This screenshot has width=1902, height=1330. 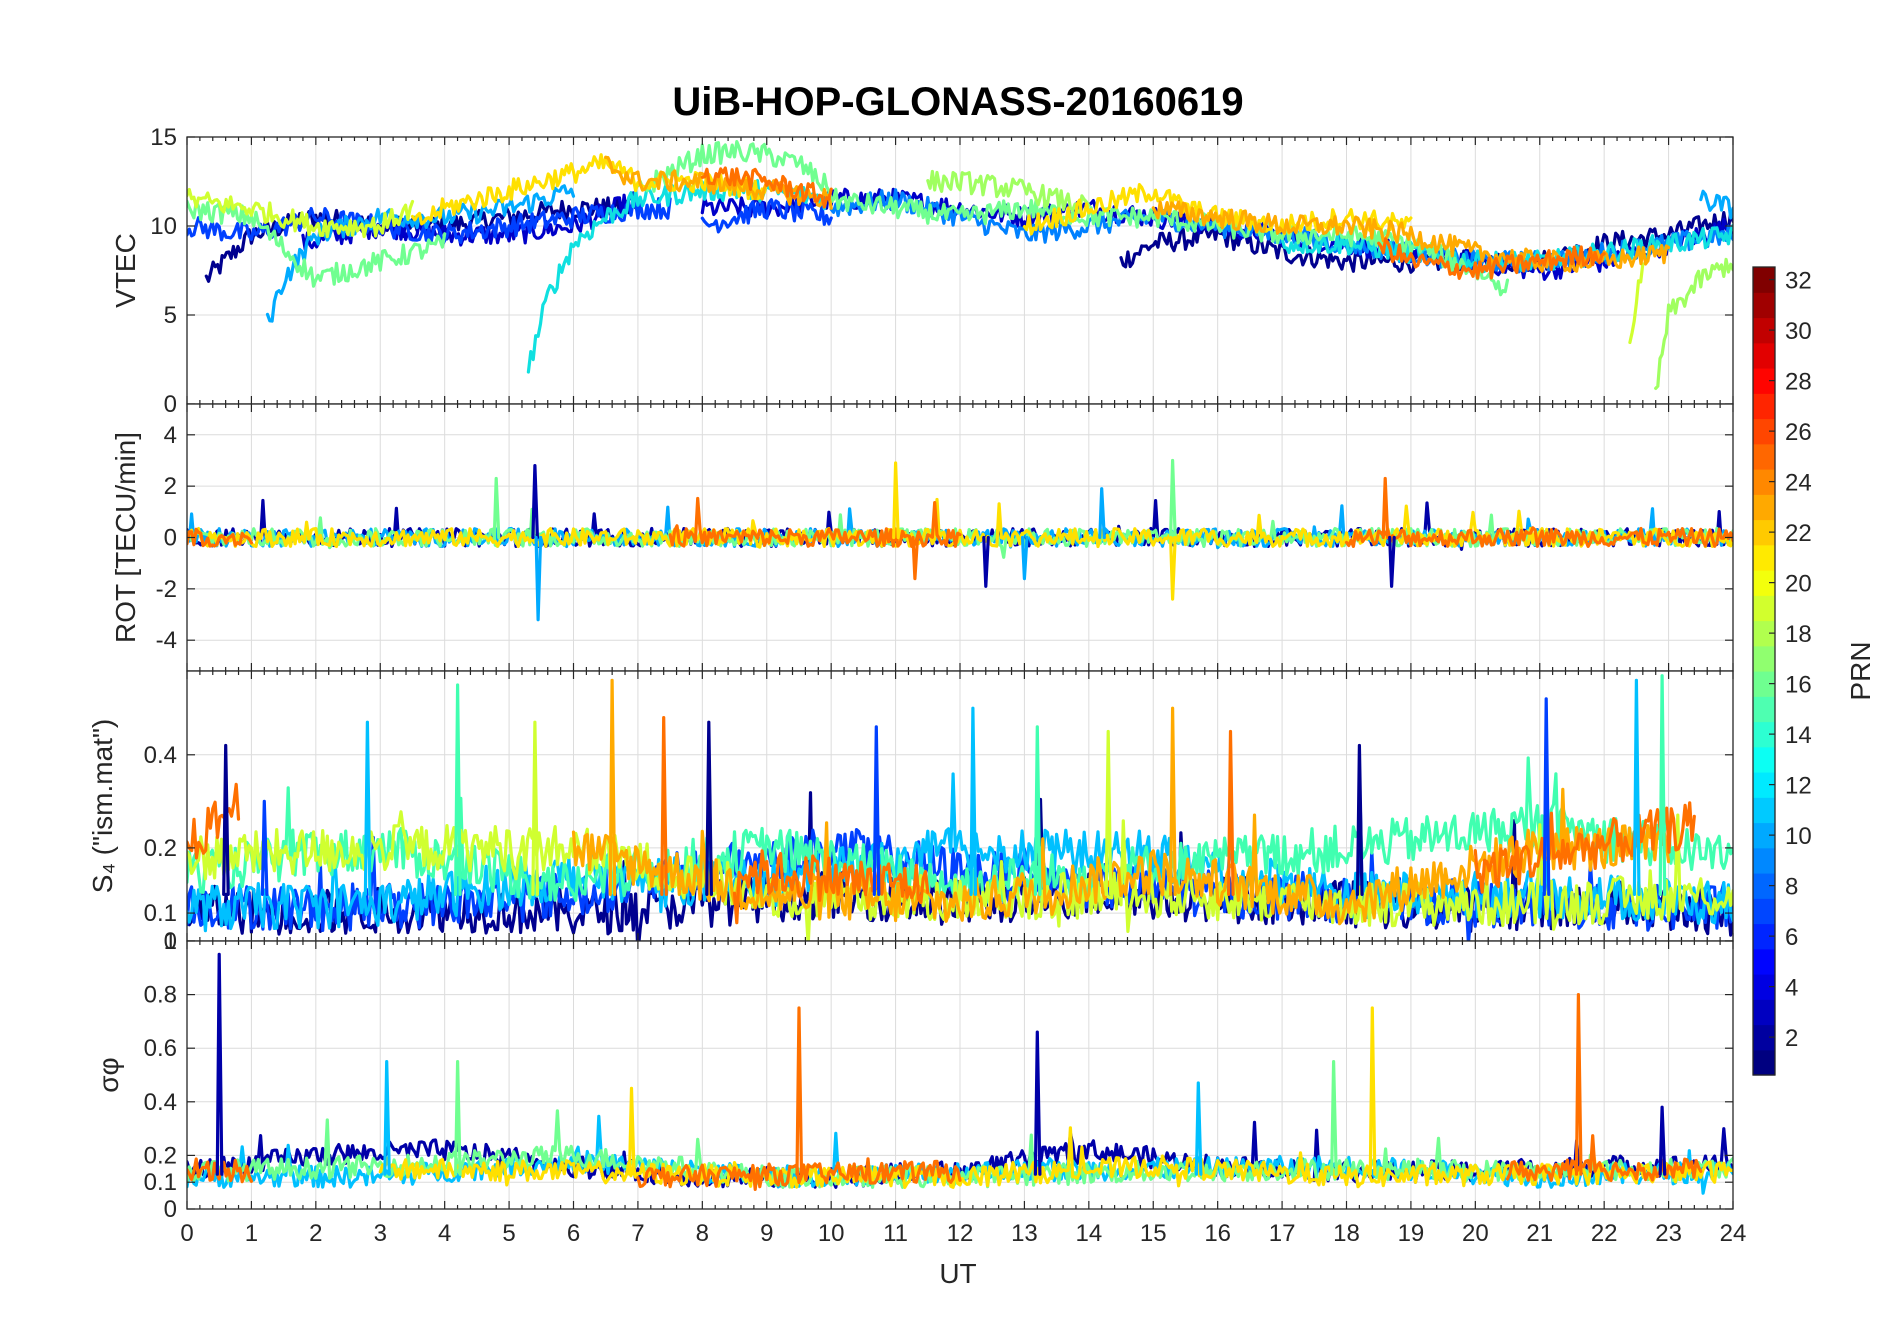 What do you see at coordinates (1798, 735) in the screenshot?
I see `colorbar-tick-label: 14` at bounding box center [1798, 735].